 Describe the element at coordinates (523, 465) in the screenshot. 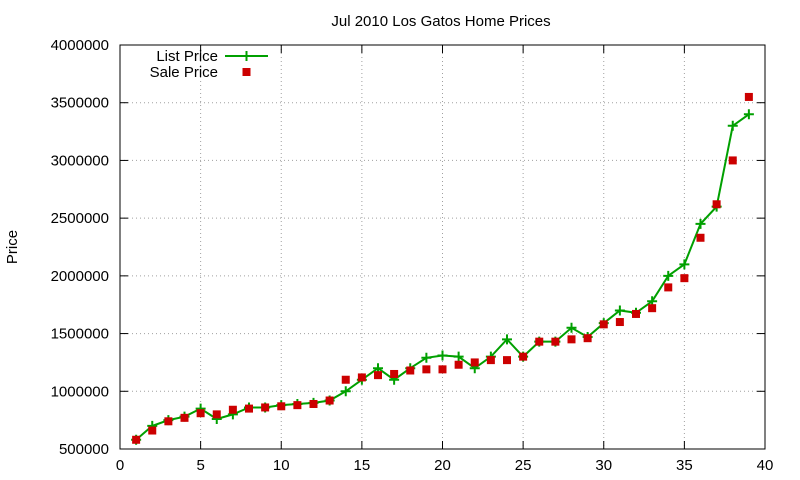

I see `x-tick-label: 25` at that location.